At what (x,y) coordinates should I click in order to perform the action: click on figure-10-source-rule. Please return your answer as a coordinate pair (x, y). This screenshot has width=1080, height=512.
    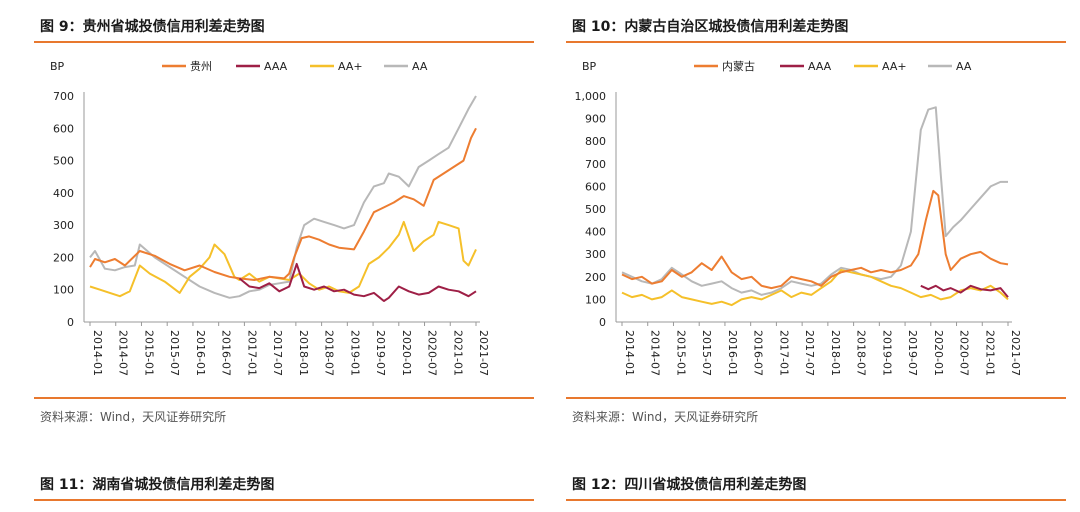
    Looking at the image, I should click on (816, 398).